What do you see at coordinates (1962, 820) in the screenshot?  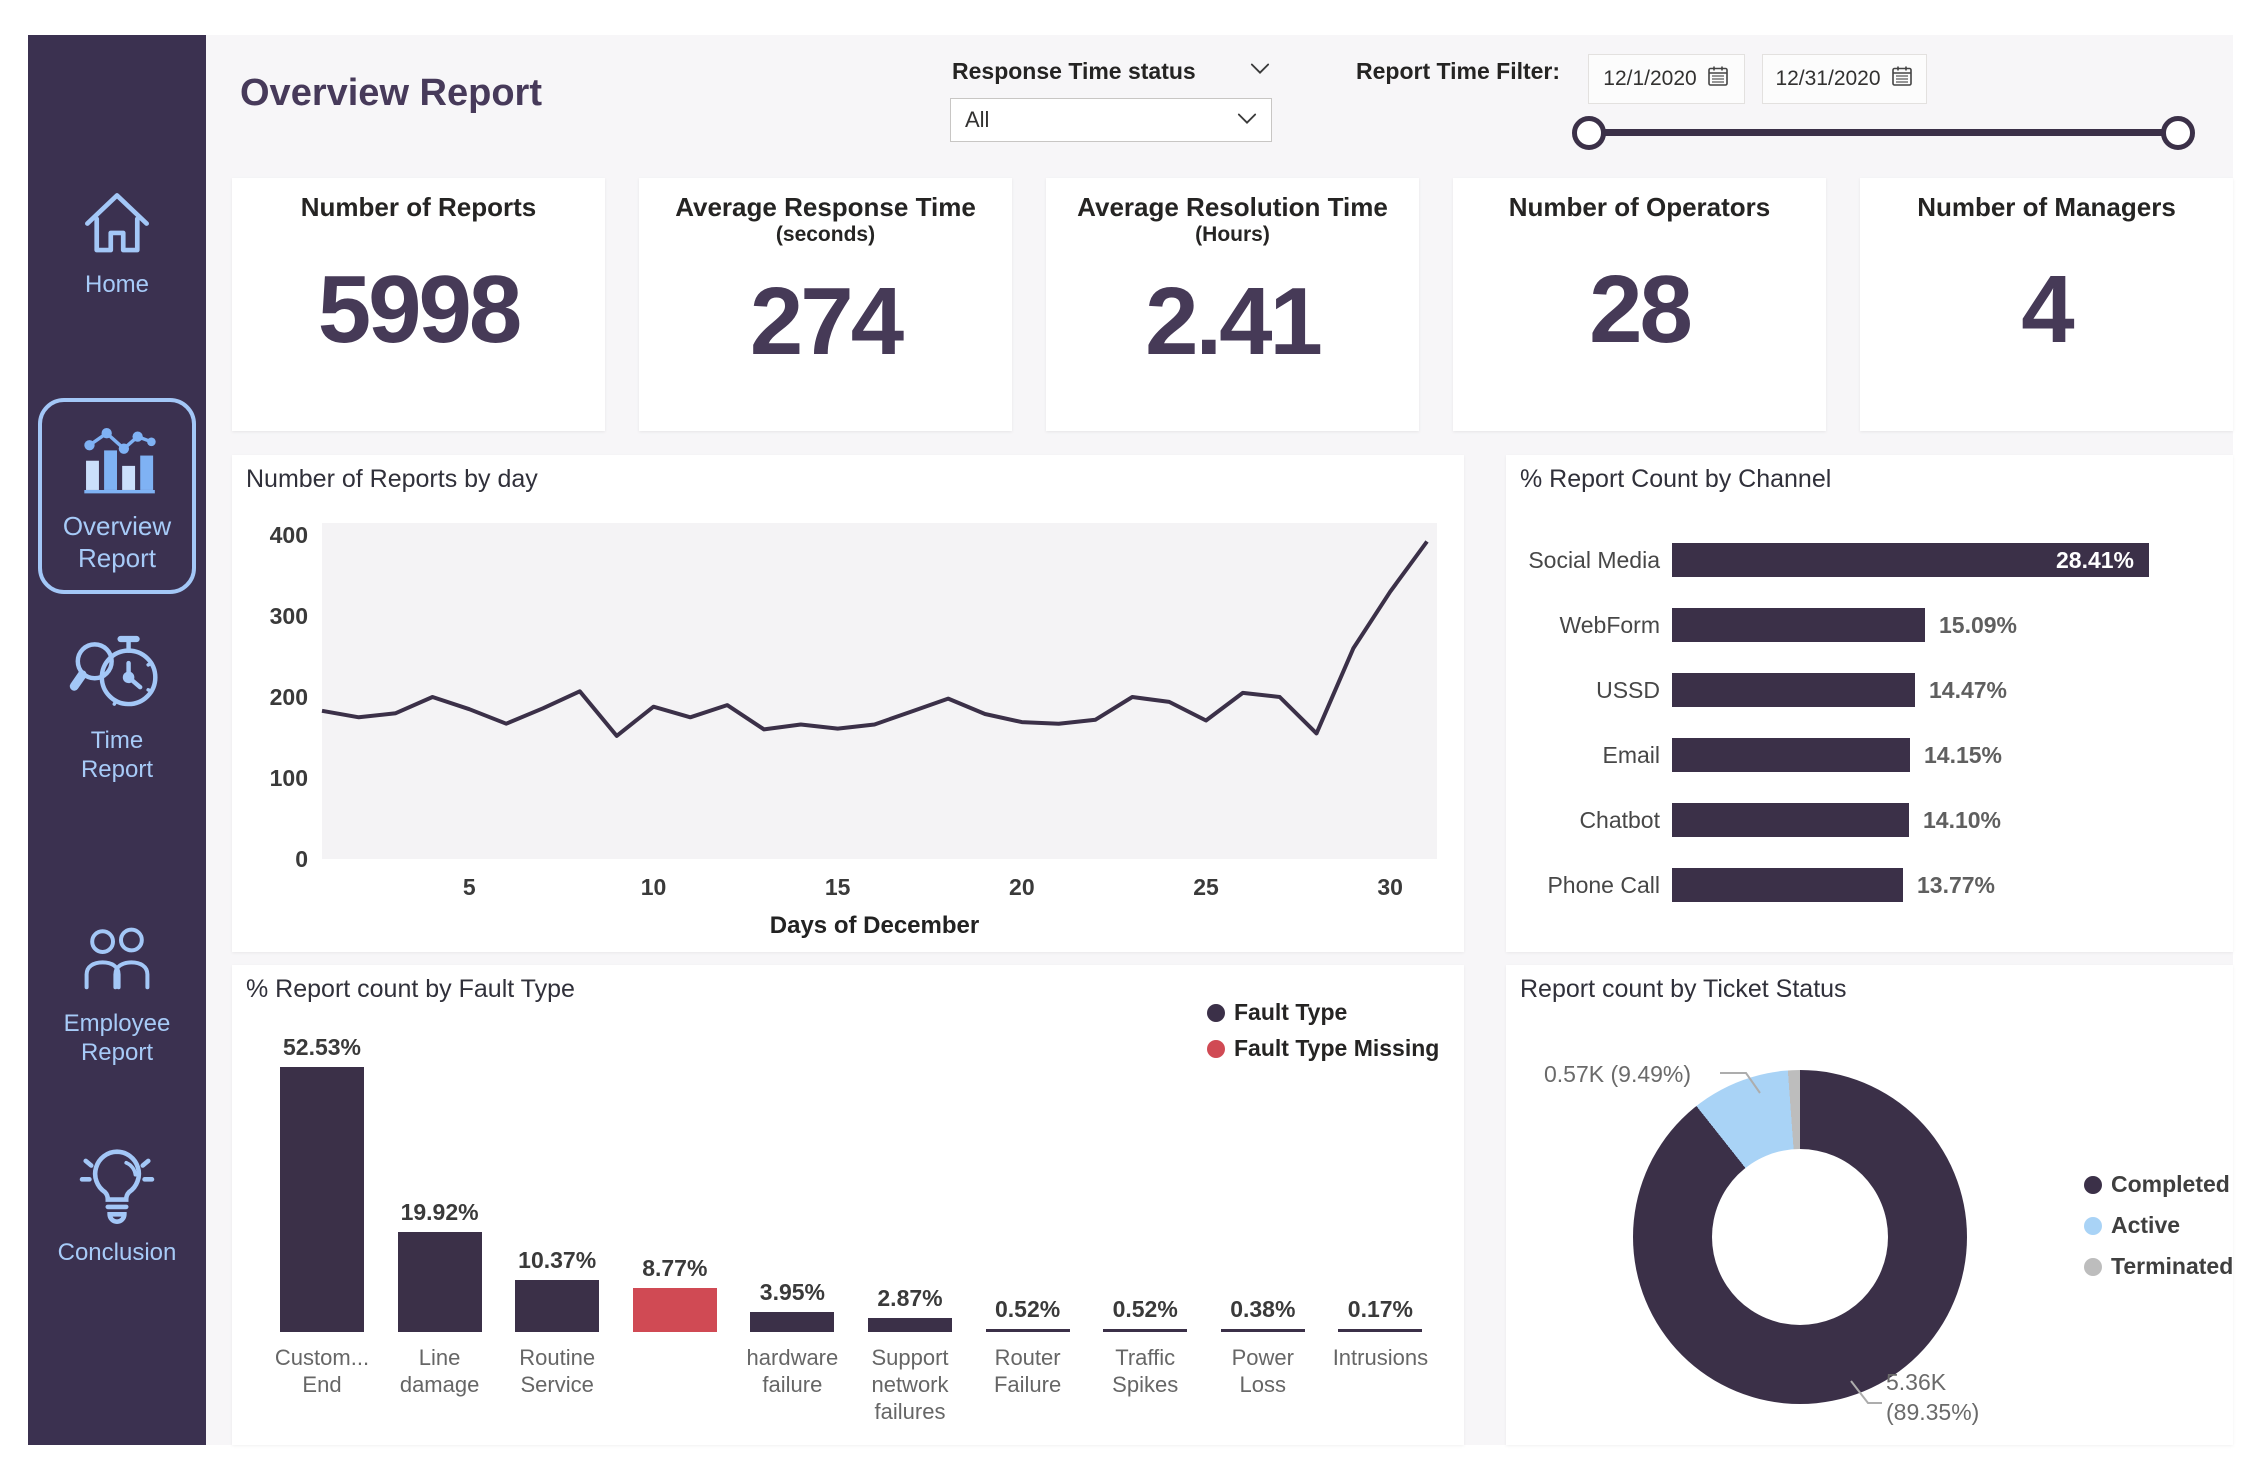 I see `channel-value-label: 14.10%` at bounding box center [1962, 820].